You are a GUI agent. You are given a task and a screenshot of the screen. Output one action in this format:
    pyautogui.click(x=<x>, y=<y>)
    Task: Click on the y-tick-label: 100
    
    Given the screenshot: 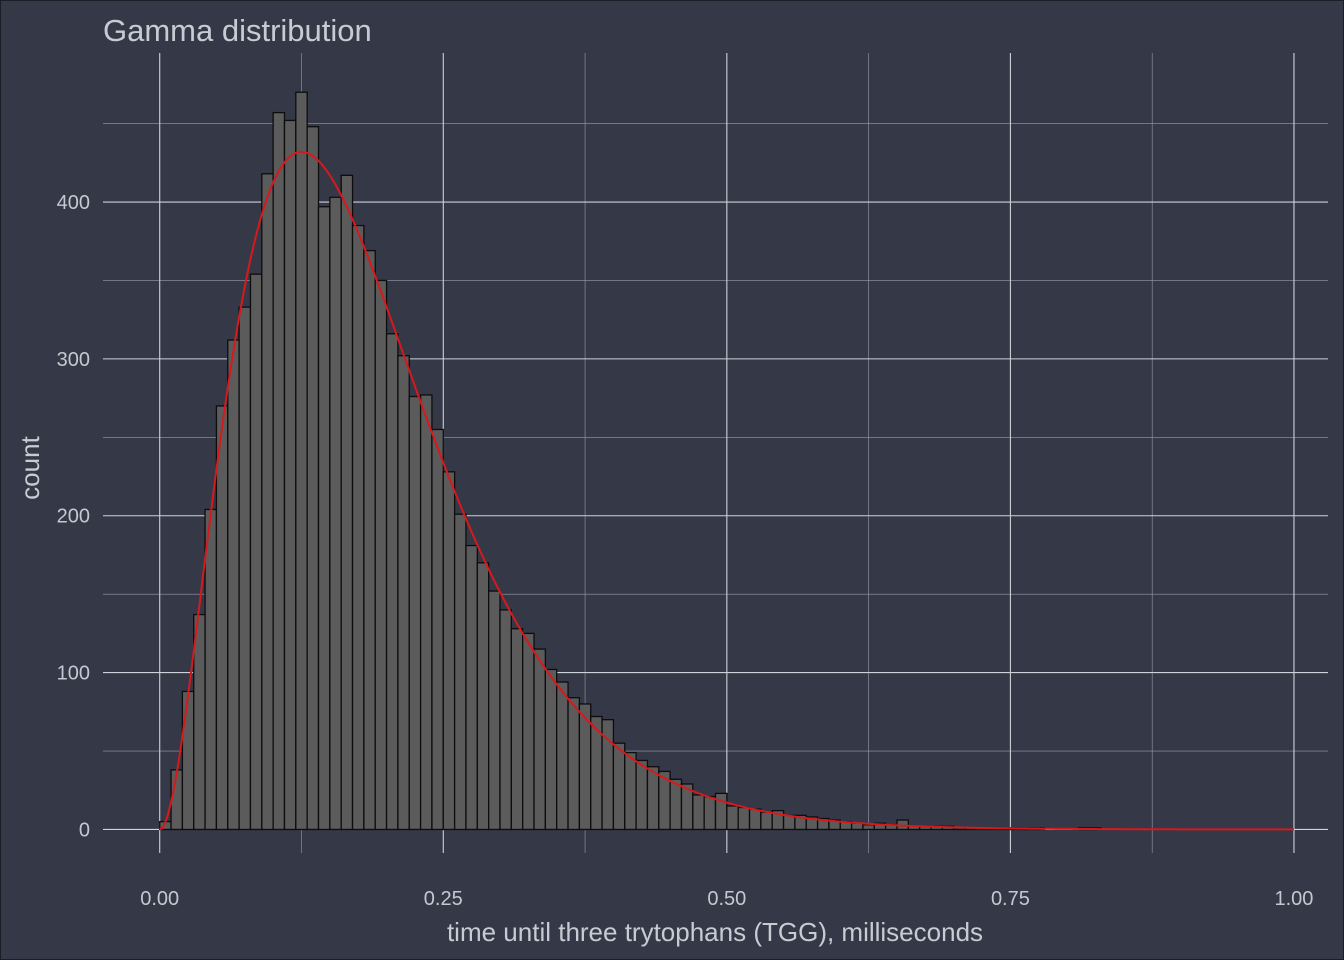 What is the action you would take?
    pyautogui.click(x=73, y=674)
    